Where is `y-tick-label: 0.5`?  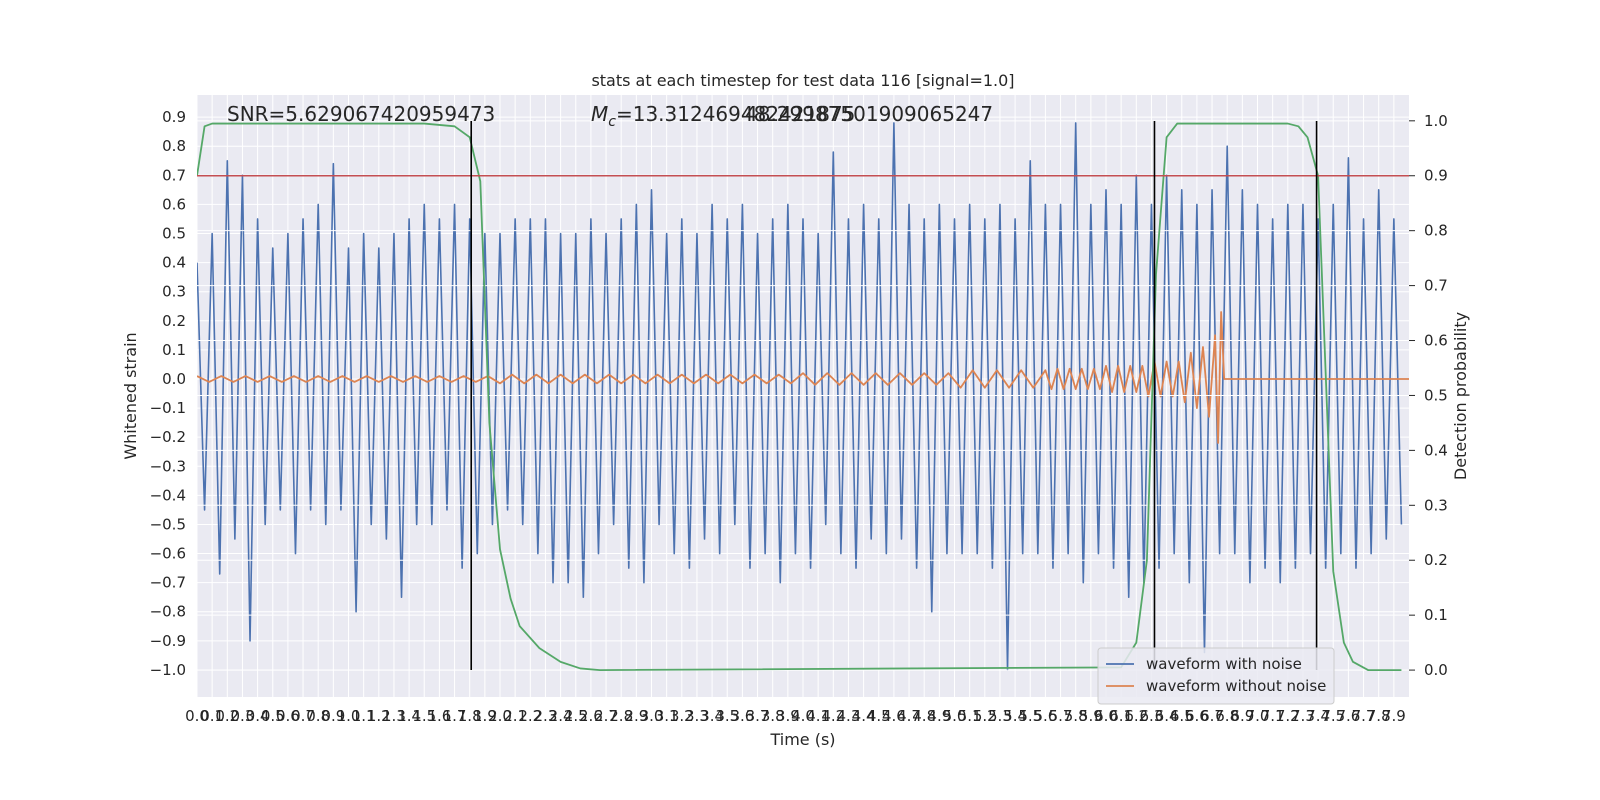
y-tick-label: 0.5 is located at coordinates (174, 233).